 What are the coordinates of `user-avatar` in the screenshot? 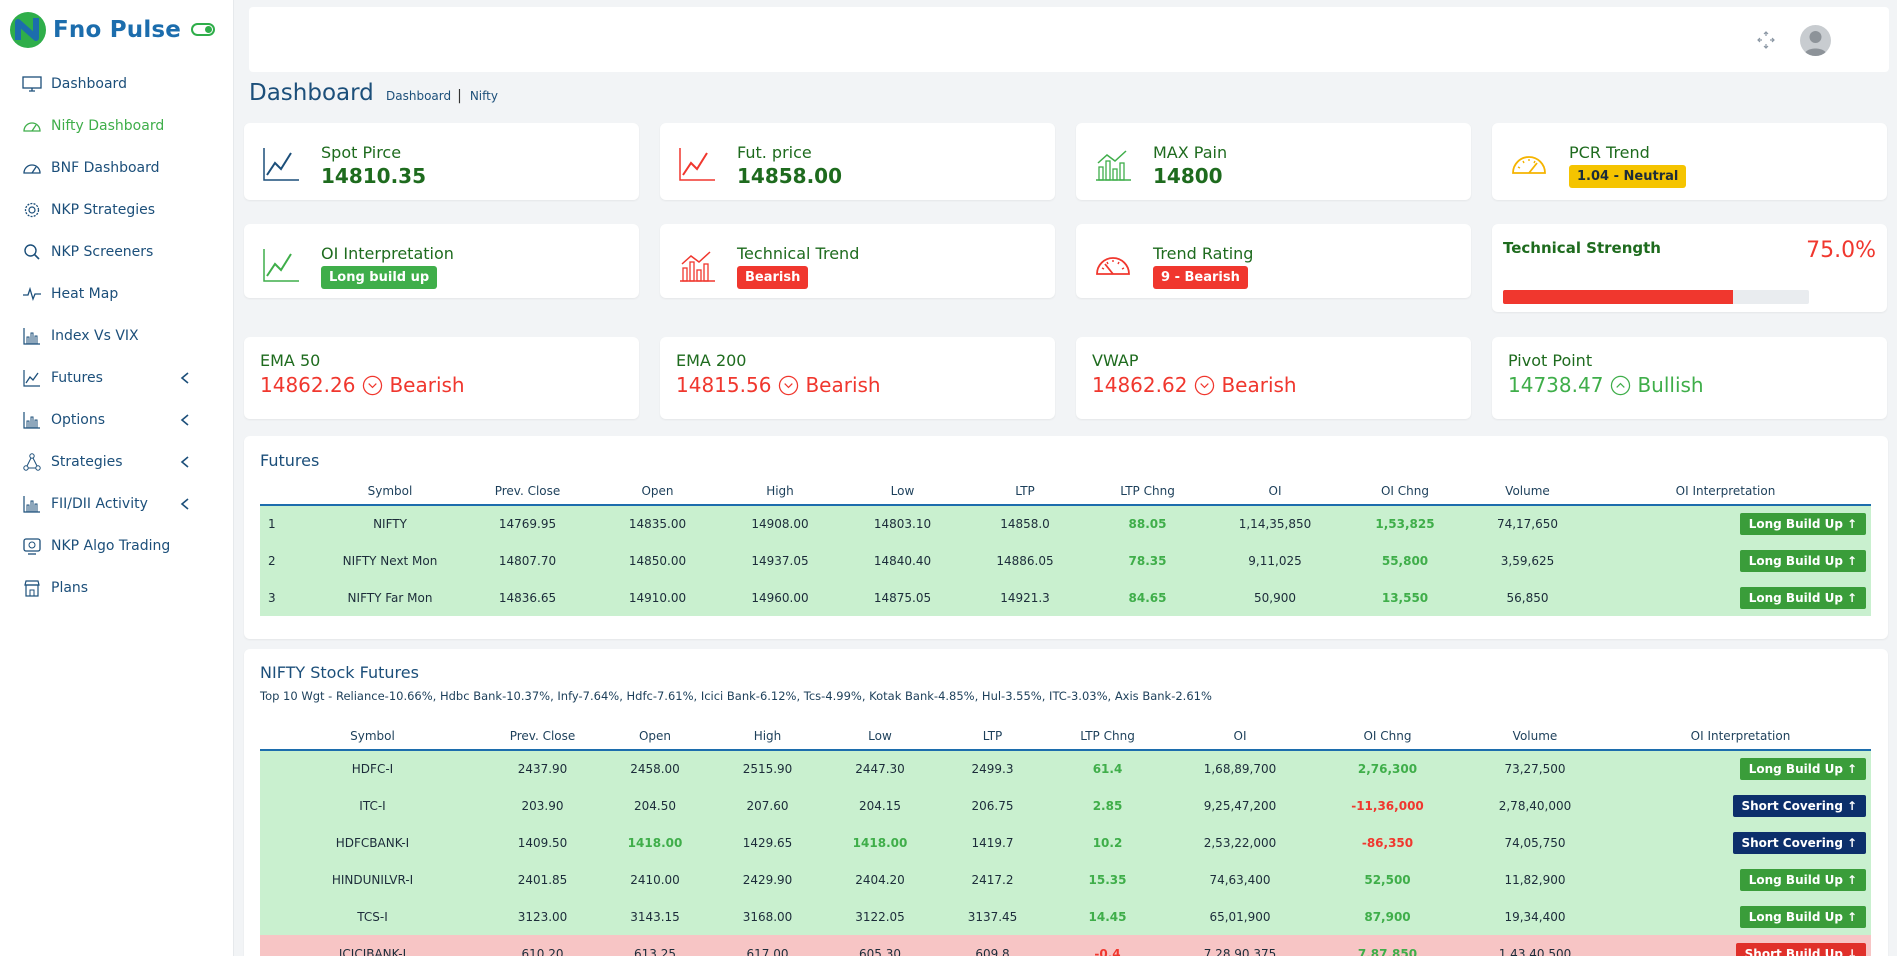 It's located at (1815, 40).